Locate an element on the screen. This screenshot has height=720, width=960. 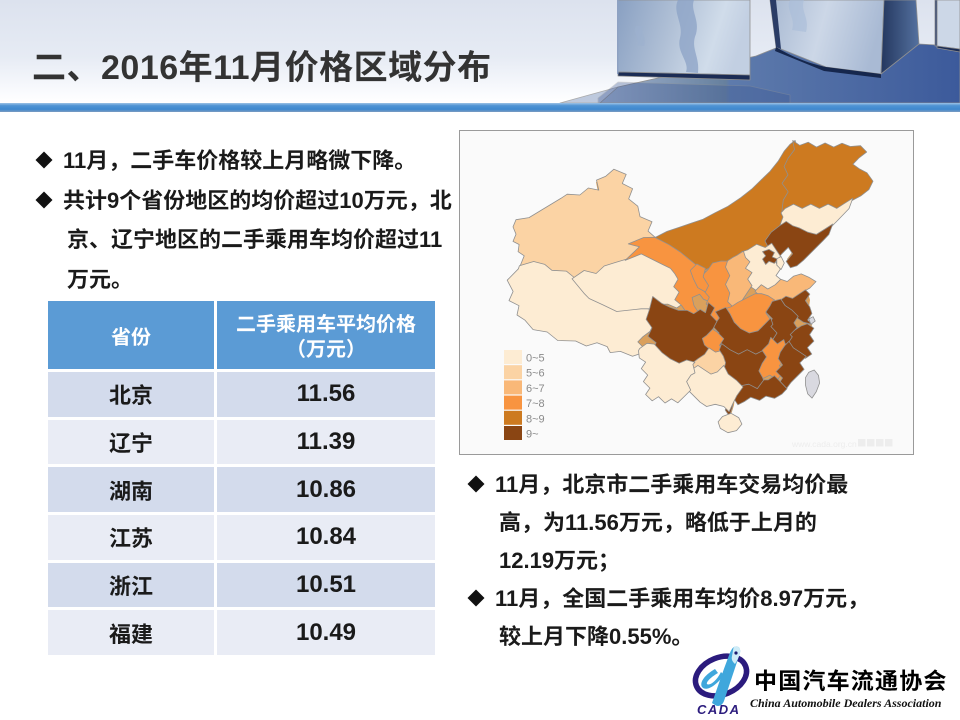
svg-text: 中国汽车流通协会 is located at coordinates (851, 679).